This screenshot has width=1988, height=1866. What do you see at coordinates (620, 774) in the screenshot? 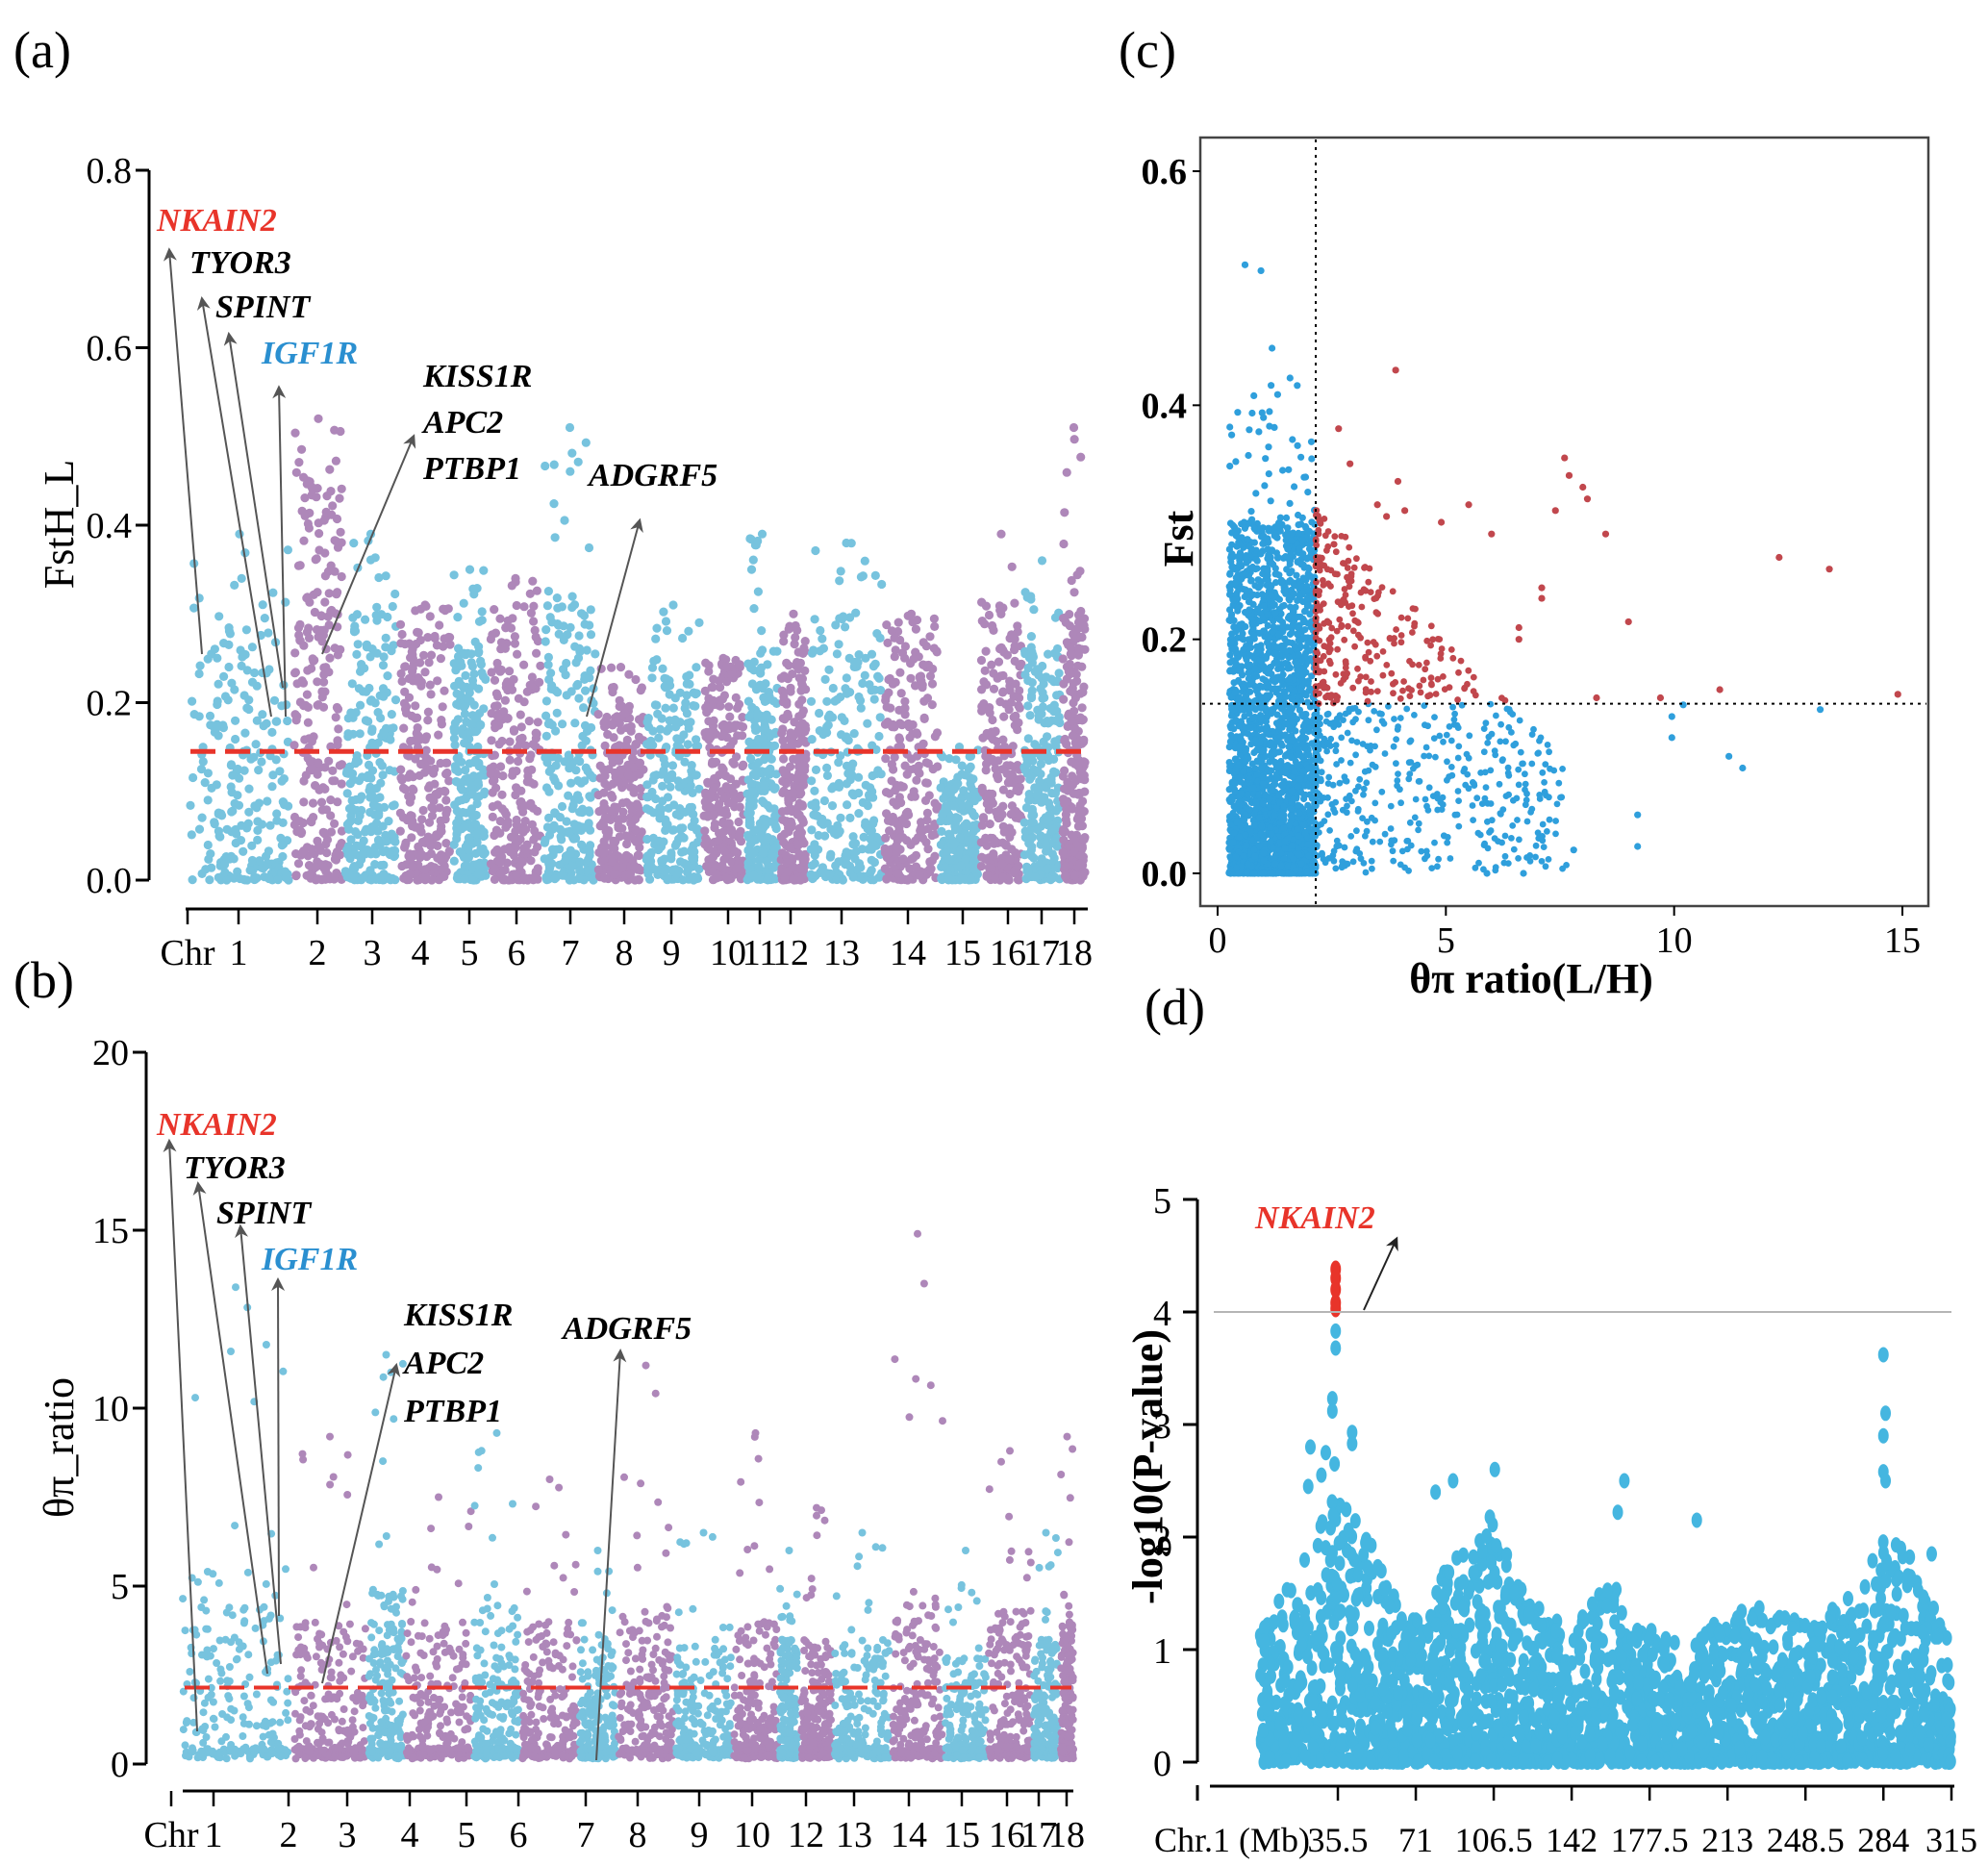
I see `chromosome-8-points` at bounding box center [620, 774].